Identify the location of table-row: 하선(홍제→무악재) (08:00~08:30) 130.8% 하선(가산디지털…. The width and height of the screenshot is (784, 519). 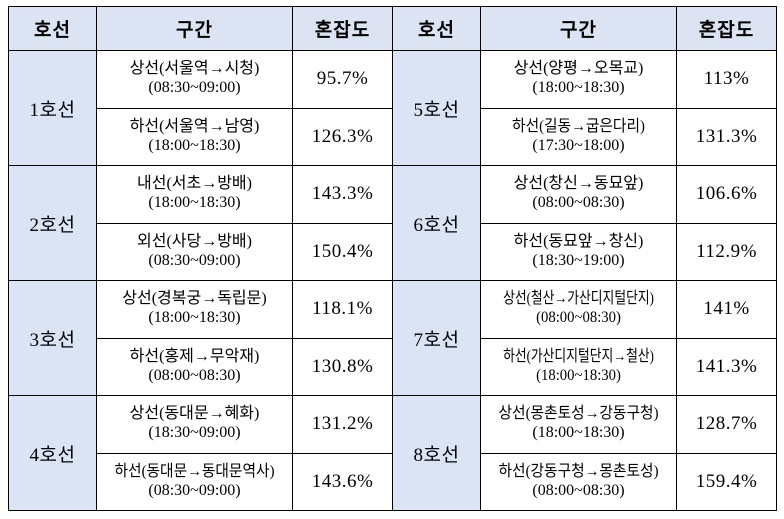
(393, 366).